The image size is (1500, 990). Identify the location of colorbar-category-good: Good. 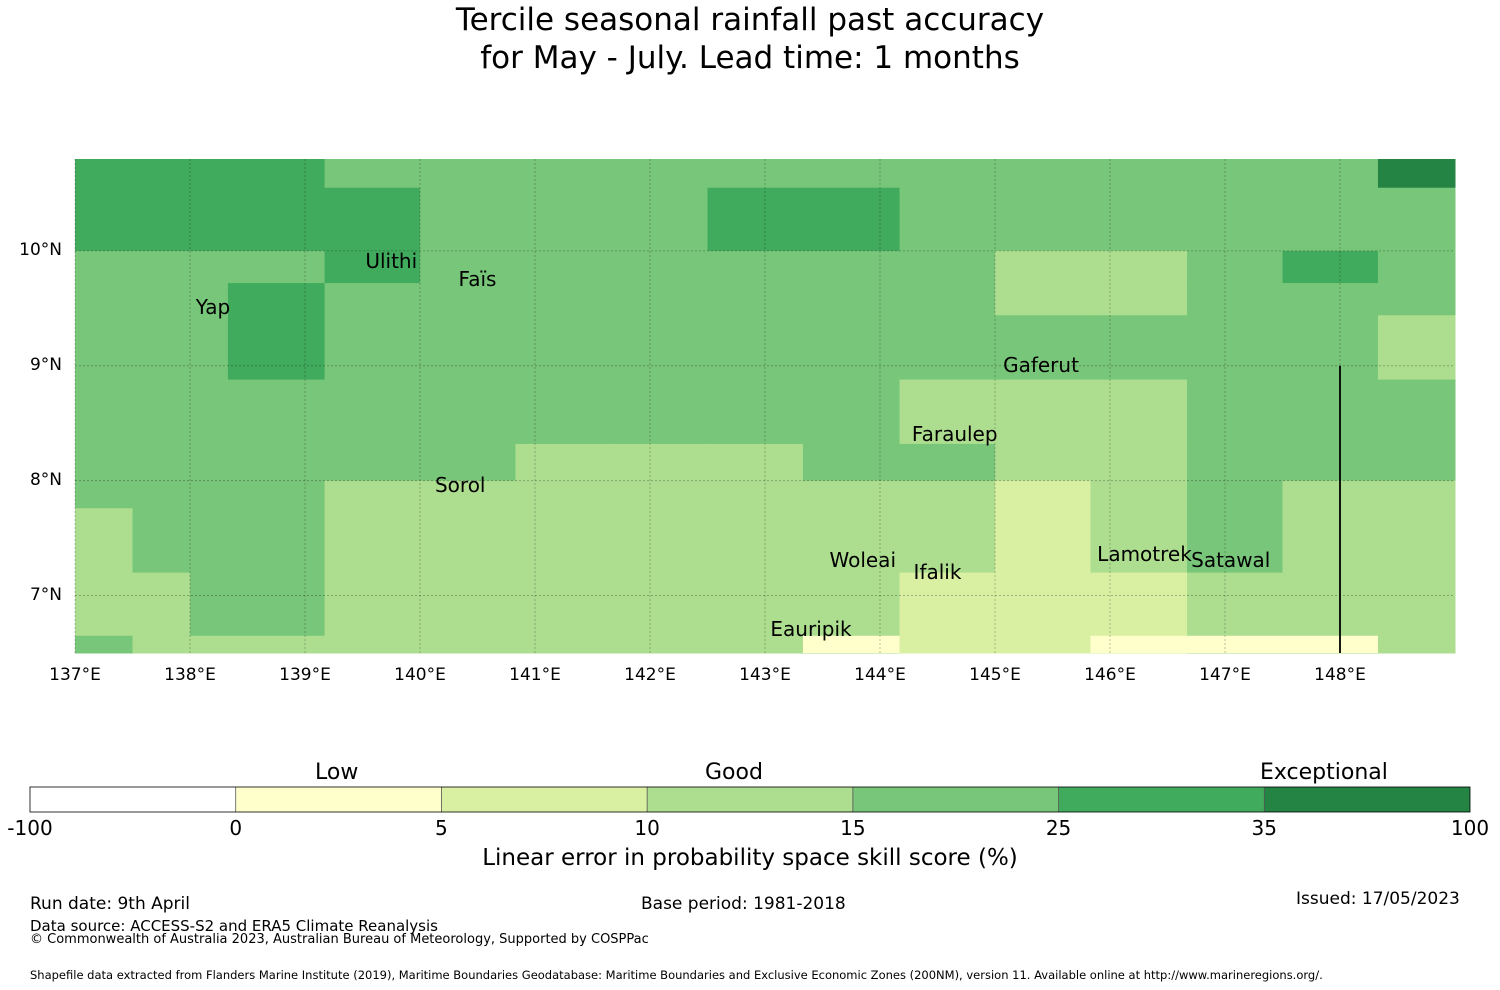
(734, 772).